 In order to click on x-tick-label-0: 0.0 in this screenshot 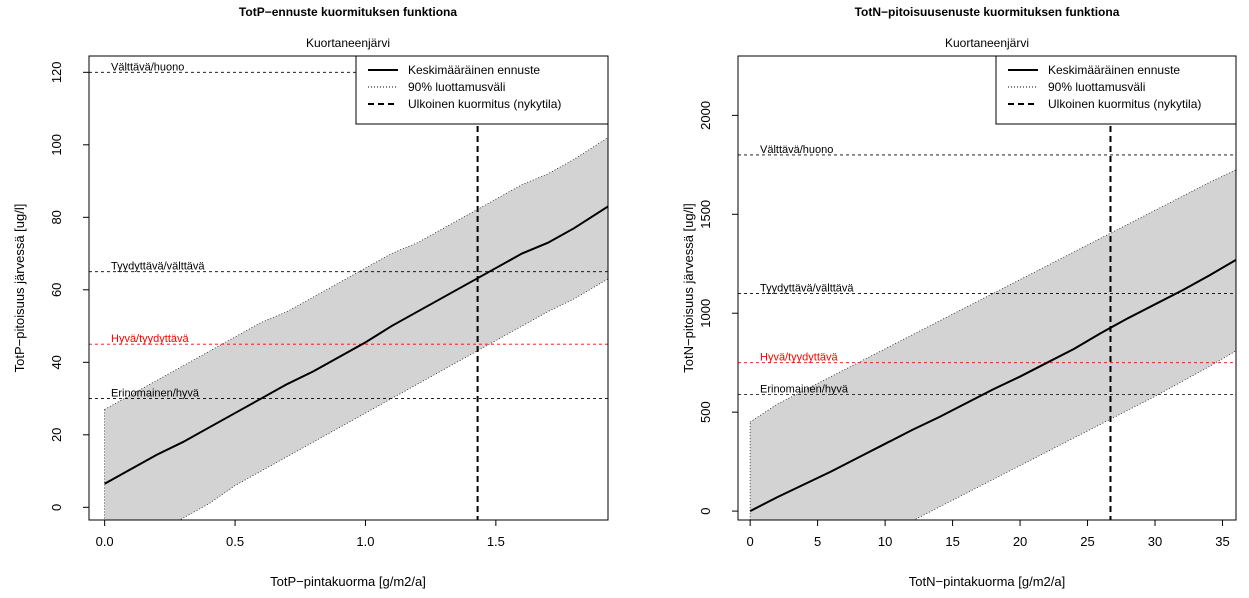, I will do `click(105, 541)`.